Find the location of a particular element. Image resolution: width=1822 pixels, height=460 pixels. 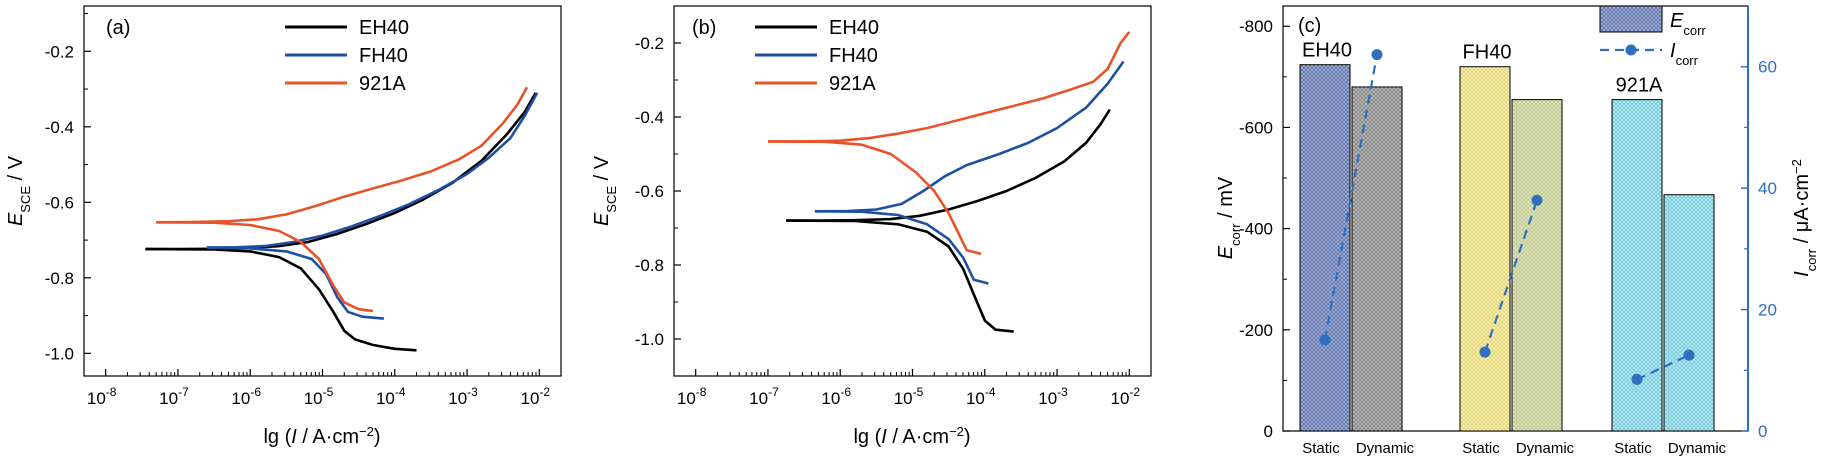

a-xtick-label: 10⁻⁶ is located at coordinates (246, 396).